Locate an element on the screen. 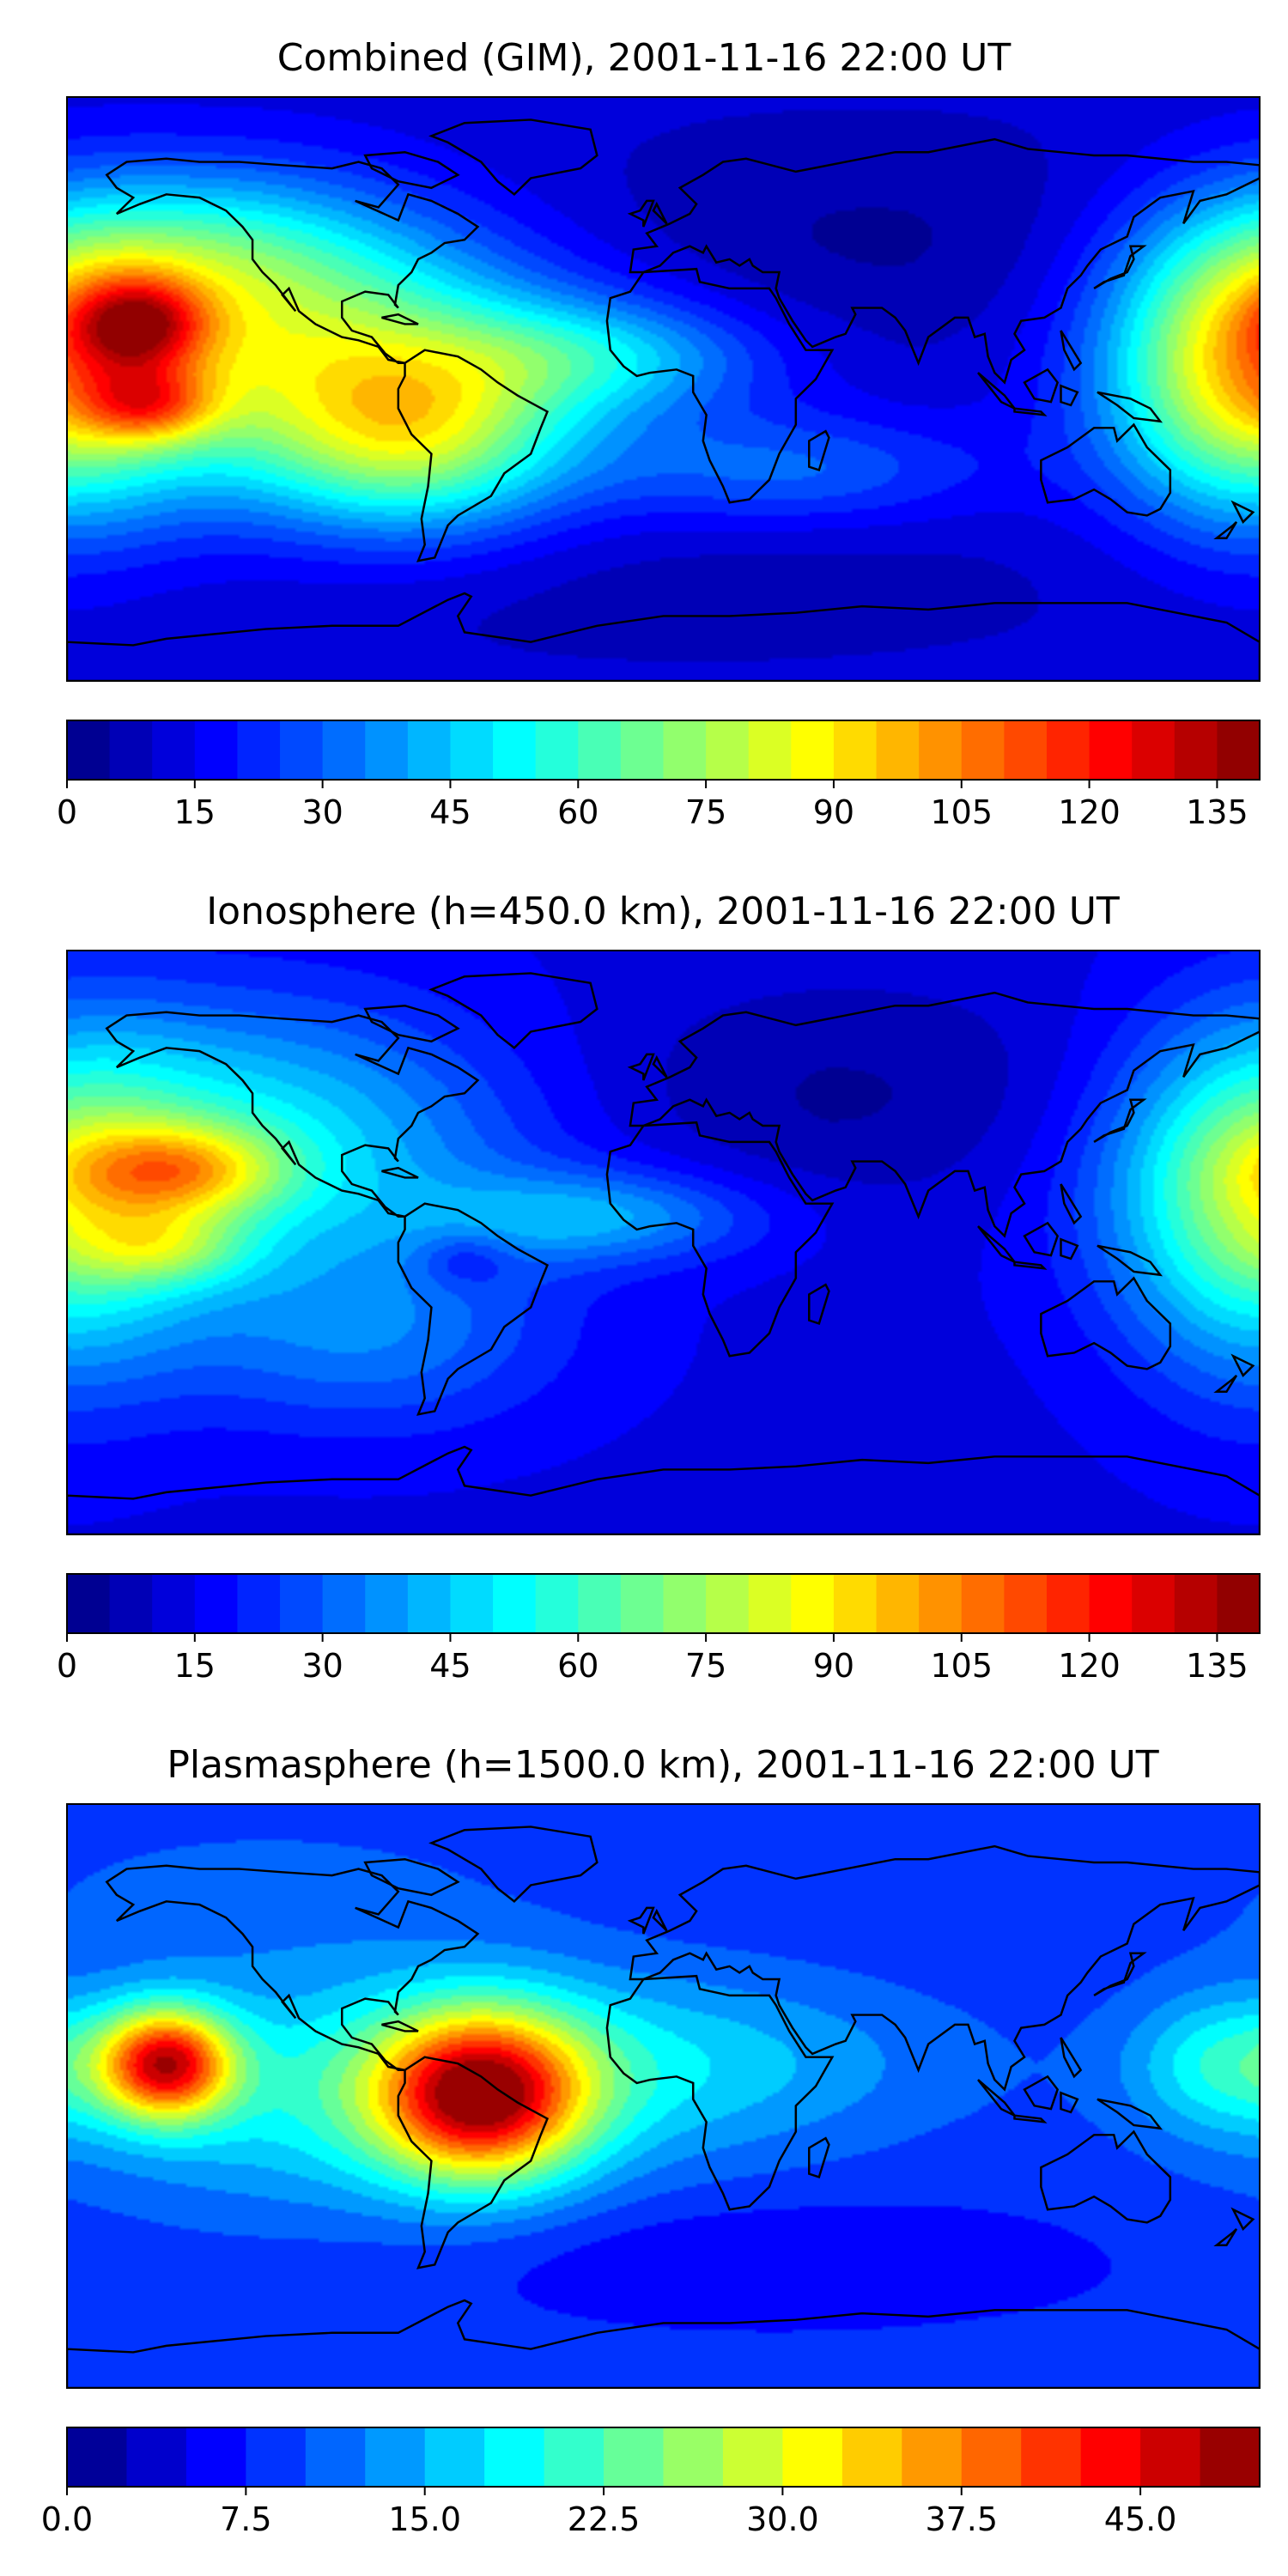 The width and height of the screenshot is (1288, 2576). panel-2-colorbar: 0 15 30 45 60 75 90 105 120 135 is located at coordinates (659, 1629).